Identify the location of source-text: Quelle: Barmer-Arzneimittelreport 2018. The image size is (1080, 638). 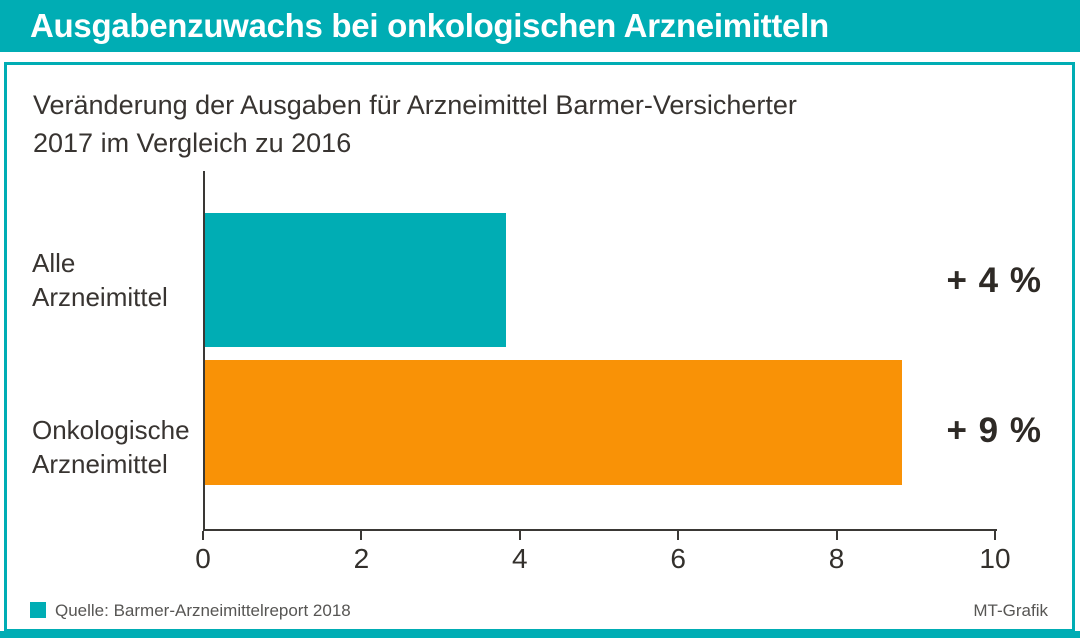
(203, 610).